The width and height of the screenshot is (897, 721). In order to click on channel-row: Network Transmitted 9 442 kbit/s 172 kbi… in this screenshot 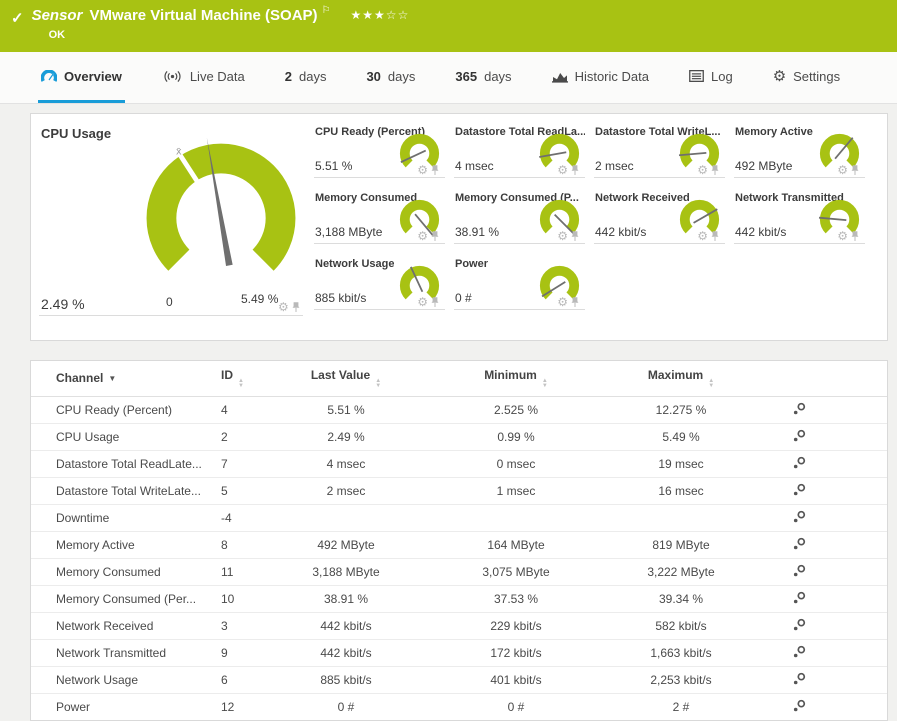, I will do `click(459, 653)`.